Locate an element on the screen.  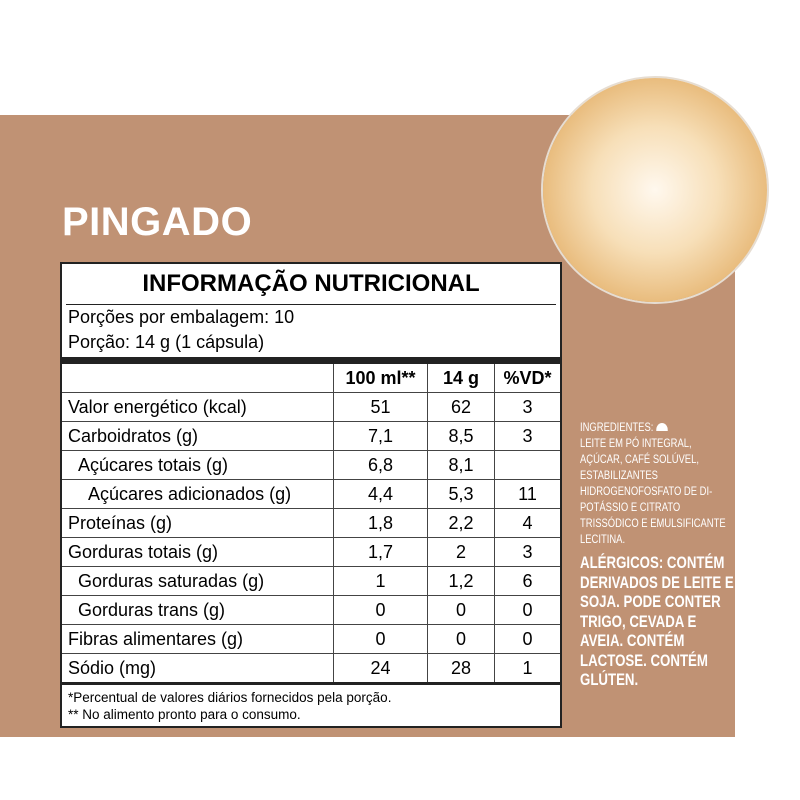
serving-size: Porção: 14 g (1 cápsula) is located at coordinates (166, 342).